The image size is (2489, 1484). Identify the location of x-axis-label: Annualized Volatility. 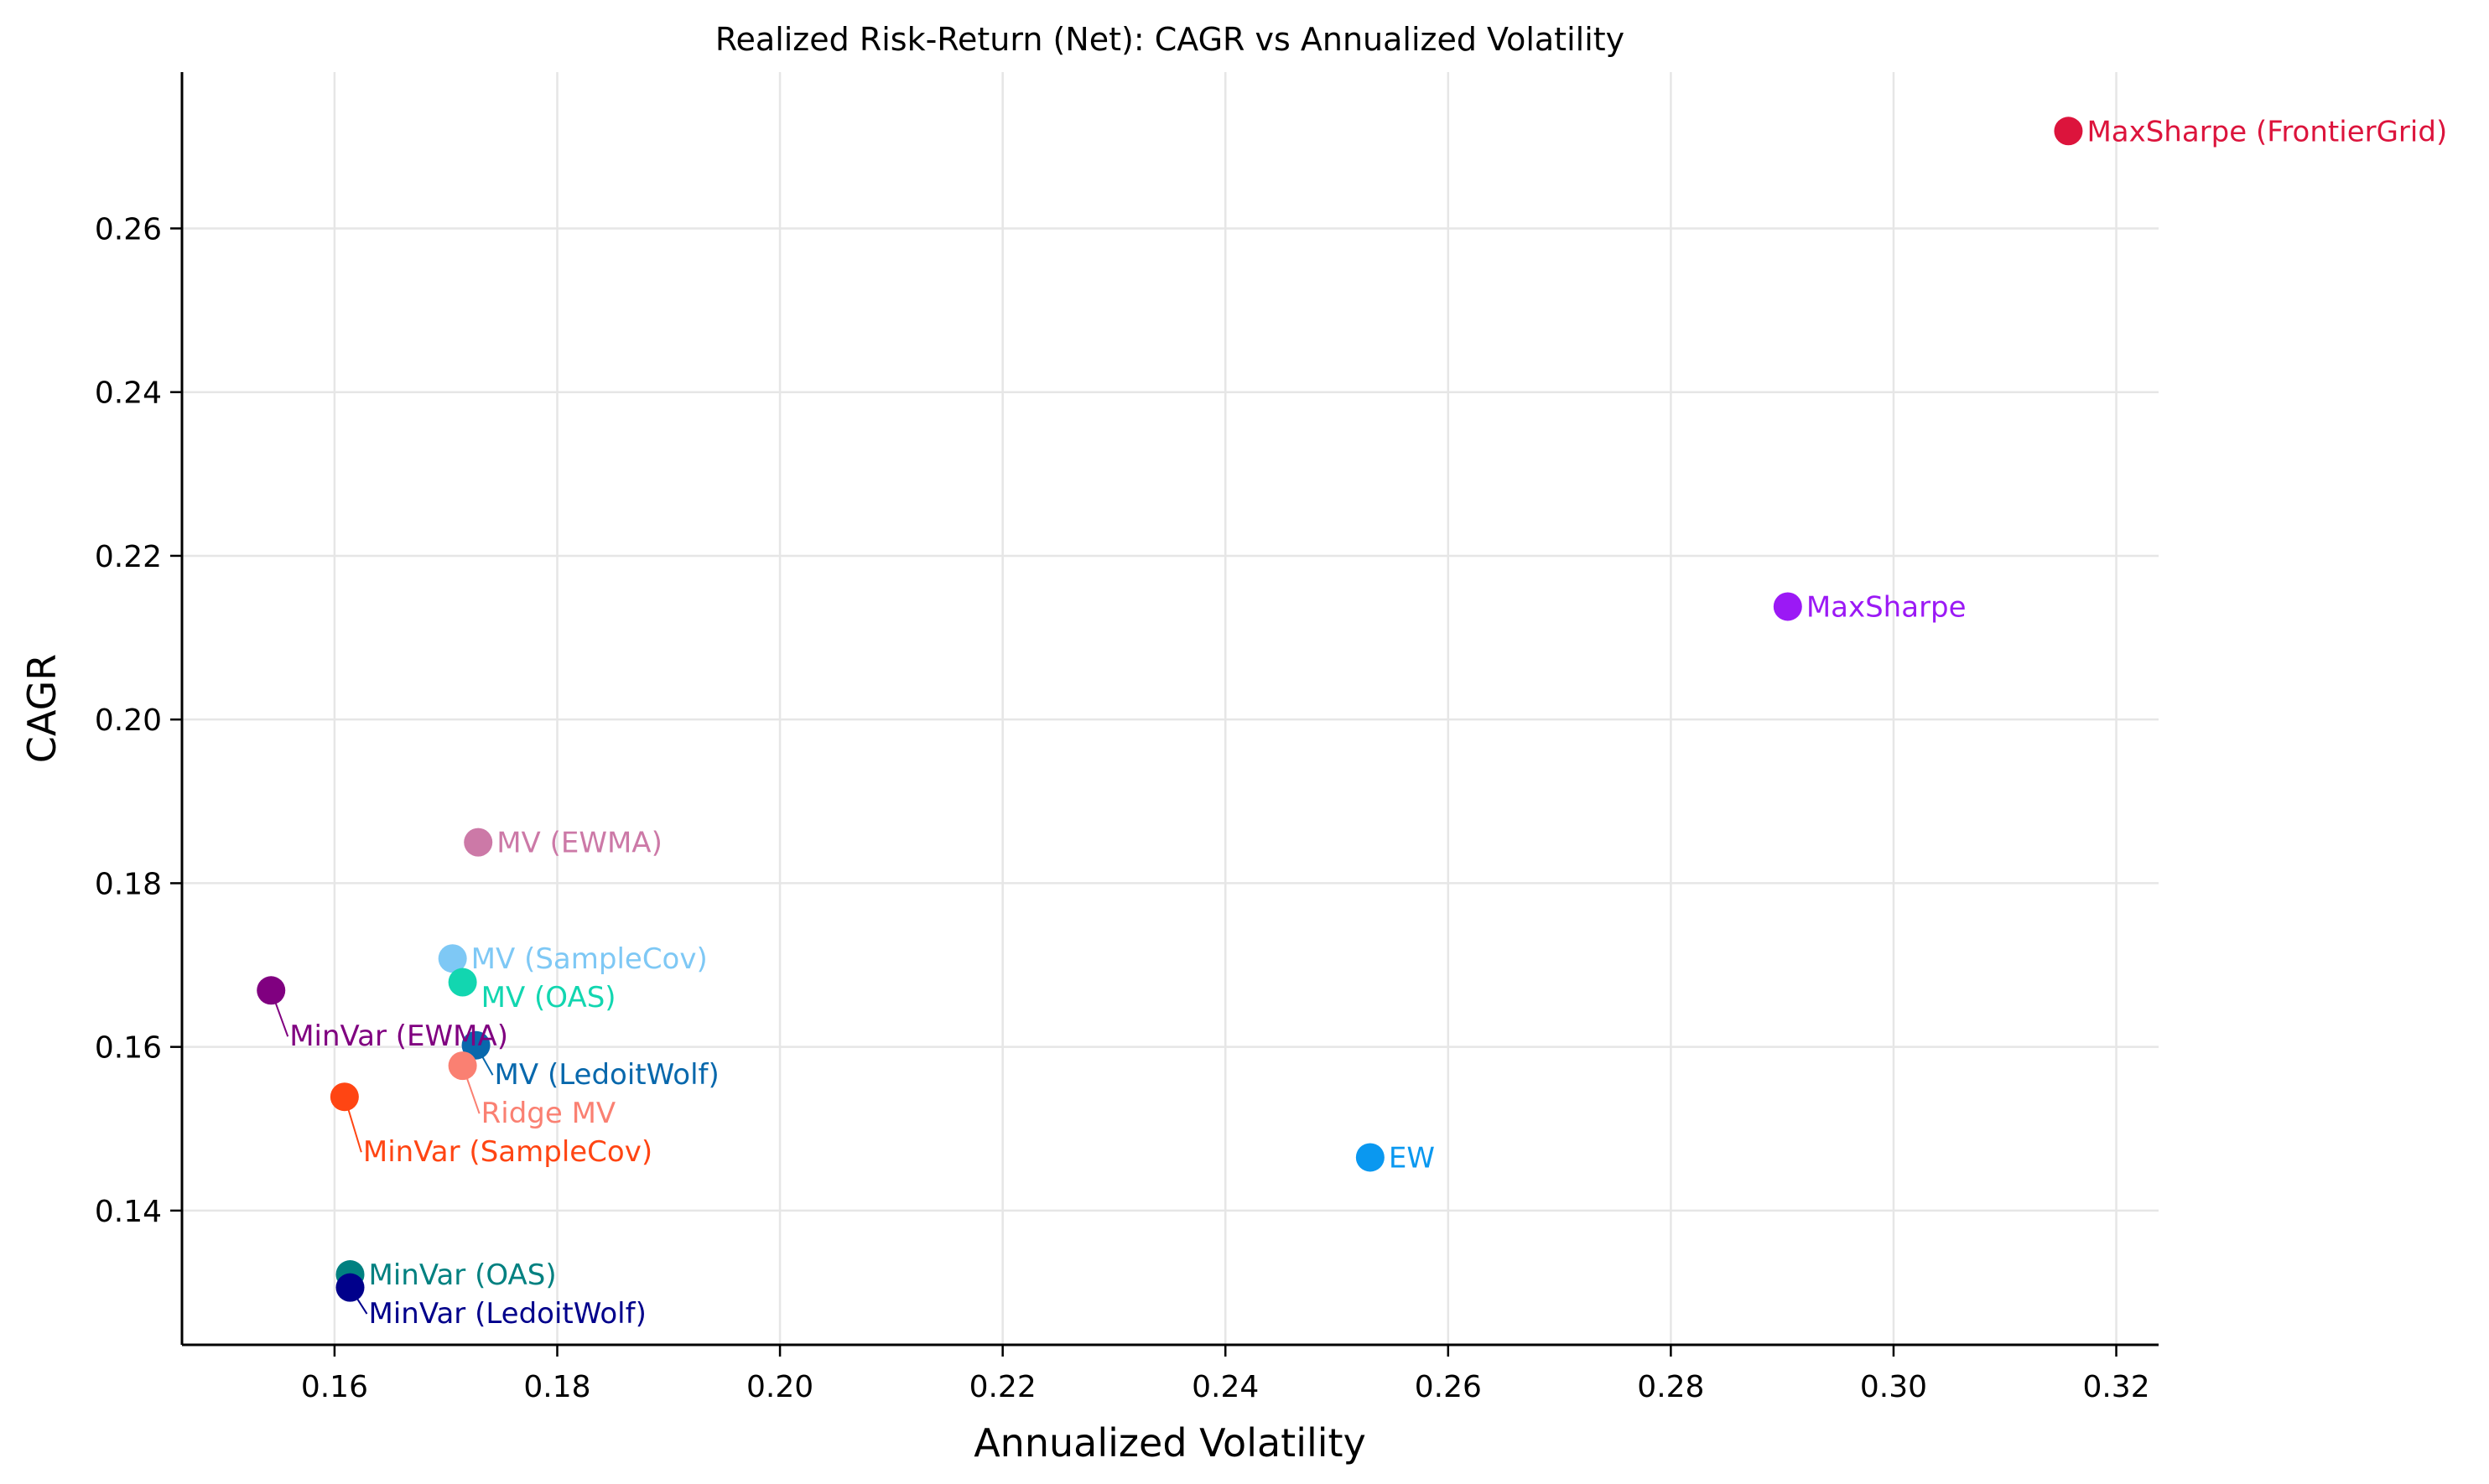
(1170, 1443).